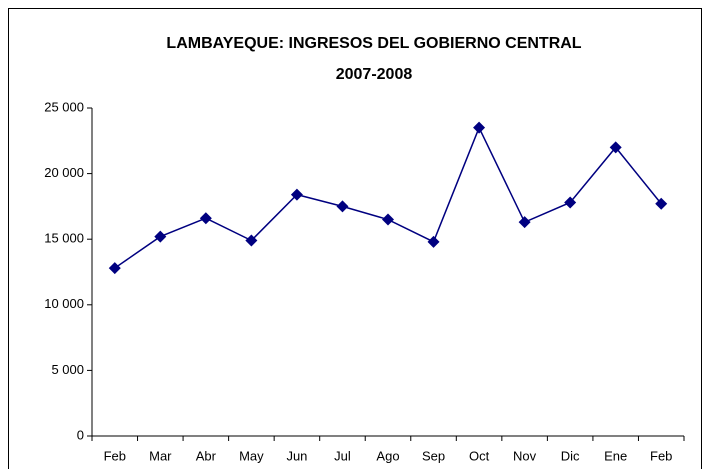 This screenshot has height=469, width=710. Describe the element at coordinates (570, 455) in the screenshot. I see `x-tick-label: Dic` at that location.